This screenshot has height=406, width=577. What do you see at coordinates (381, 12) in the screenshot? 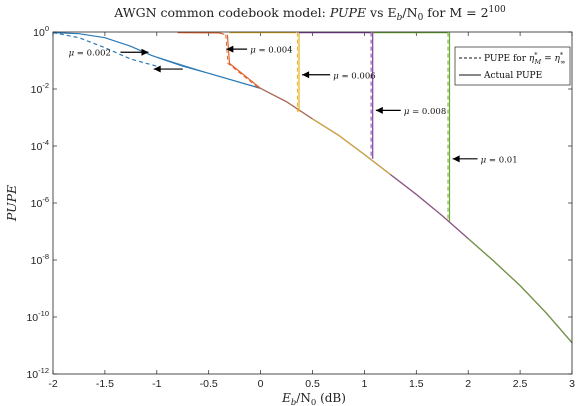
I see `title-mid: vs E` at bounding box center [381, 12].